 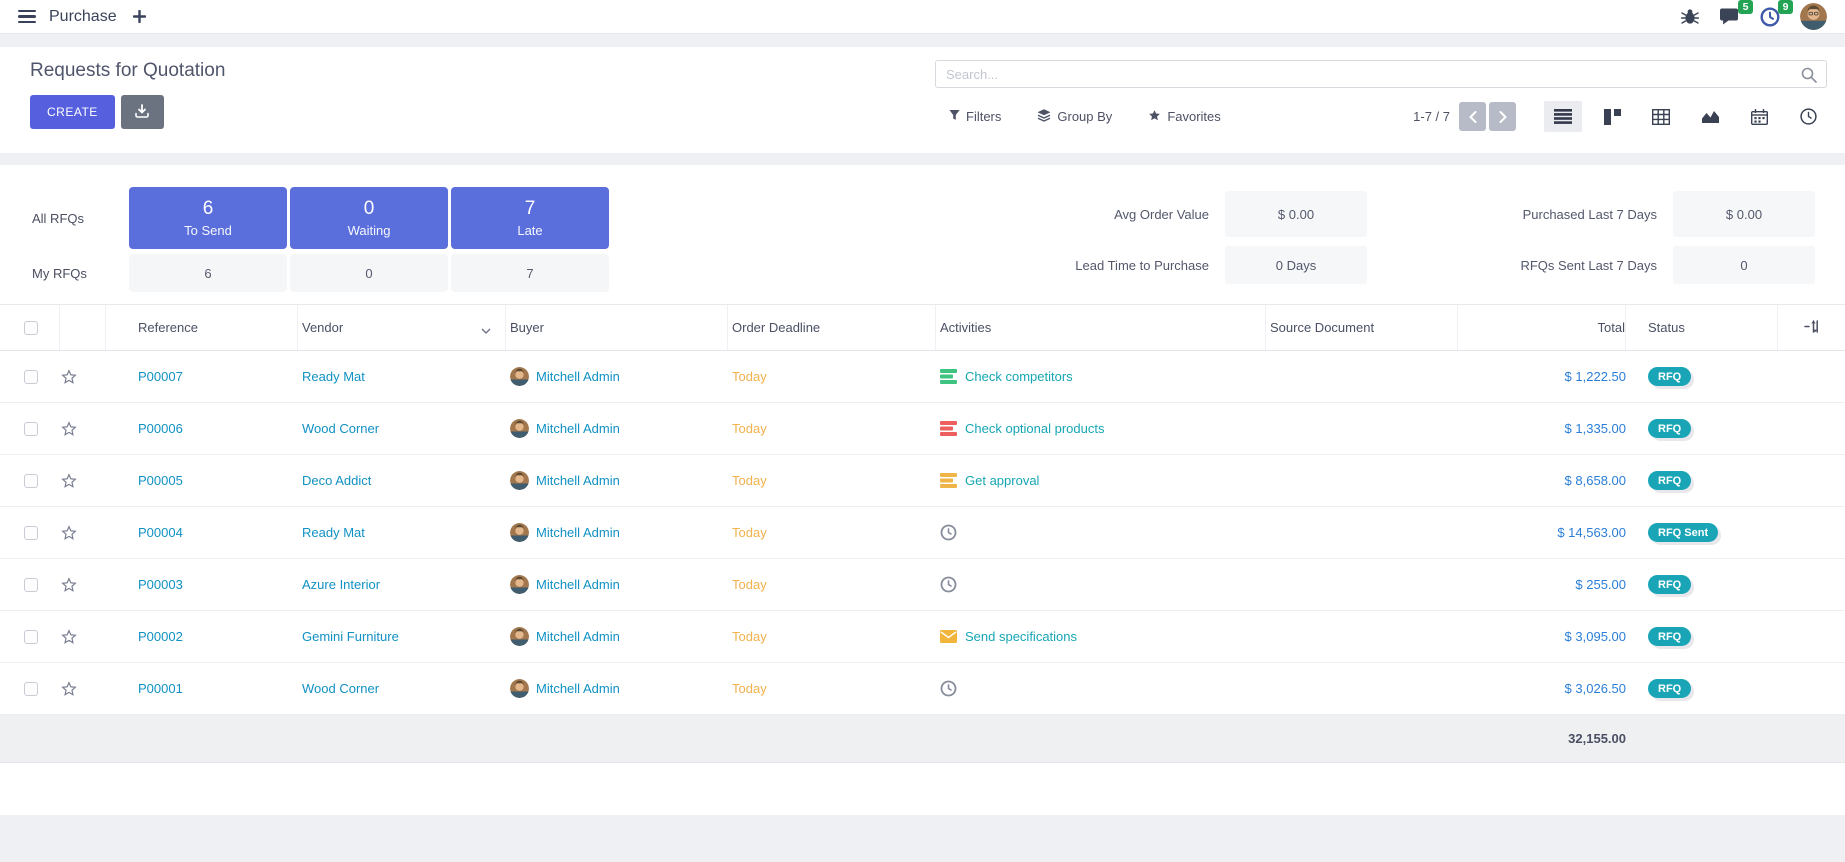 I want to click on my-rfqs-late: 7, so click(x=530, y=273).